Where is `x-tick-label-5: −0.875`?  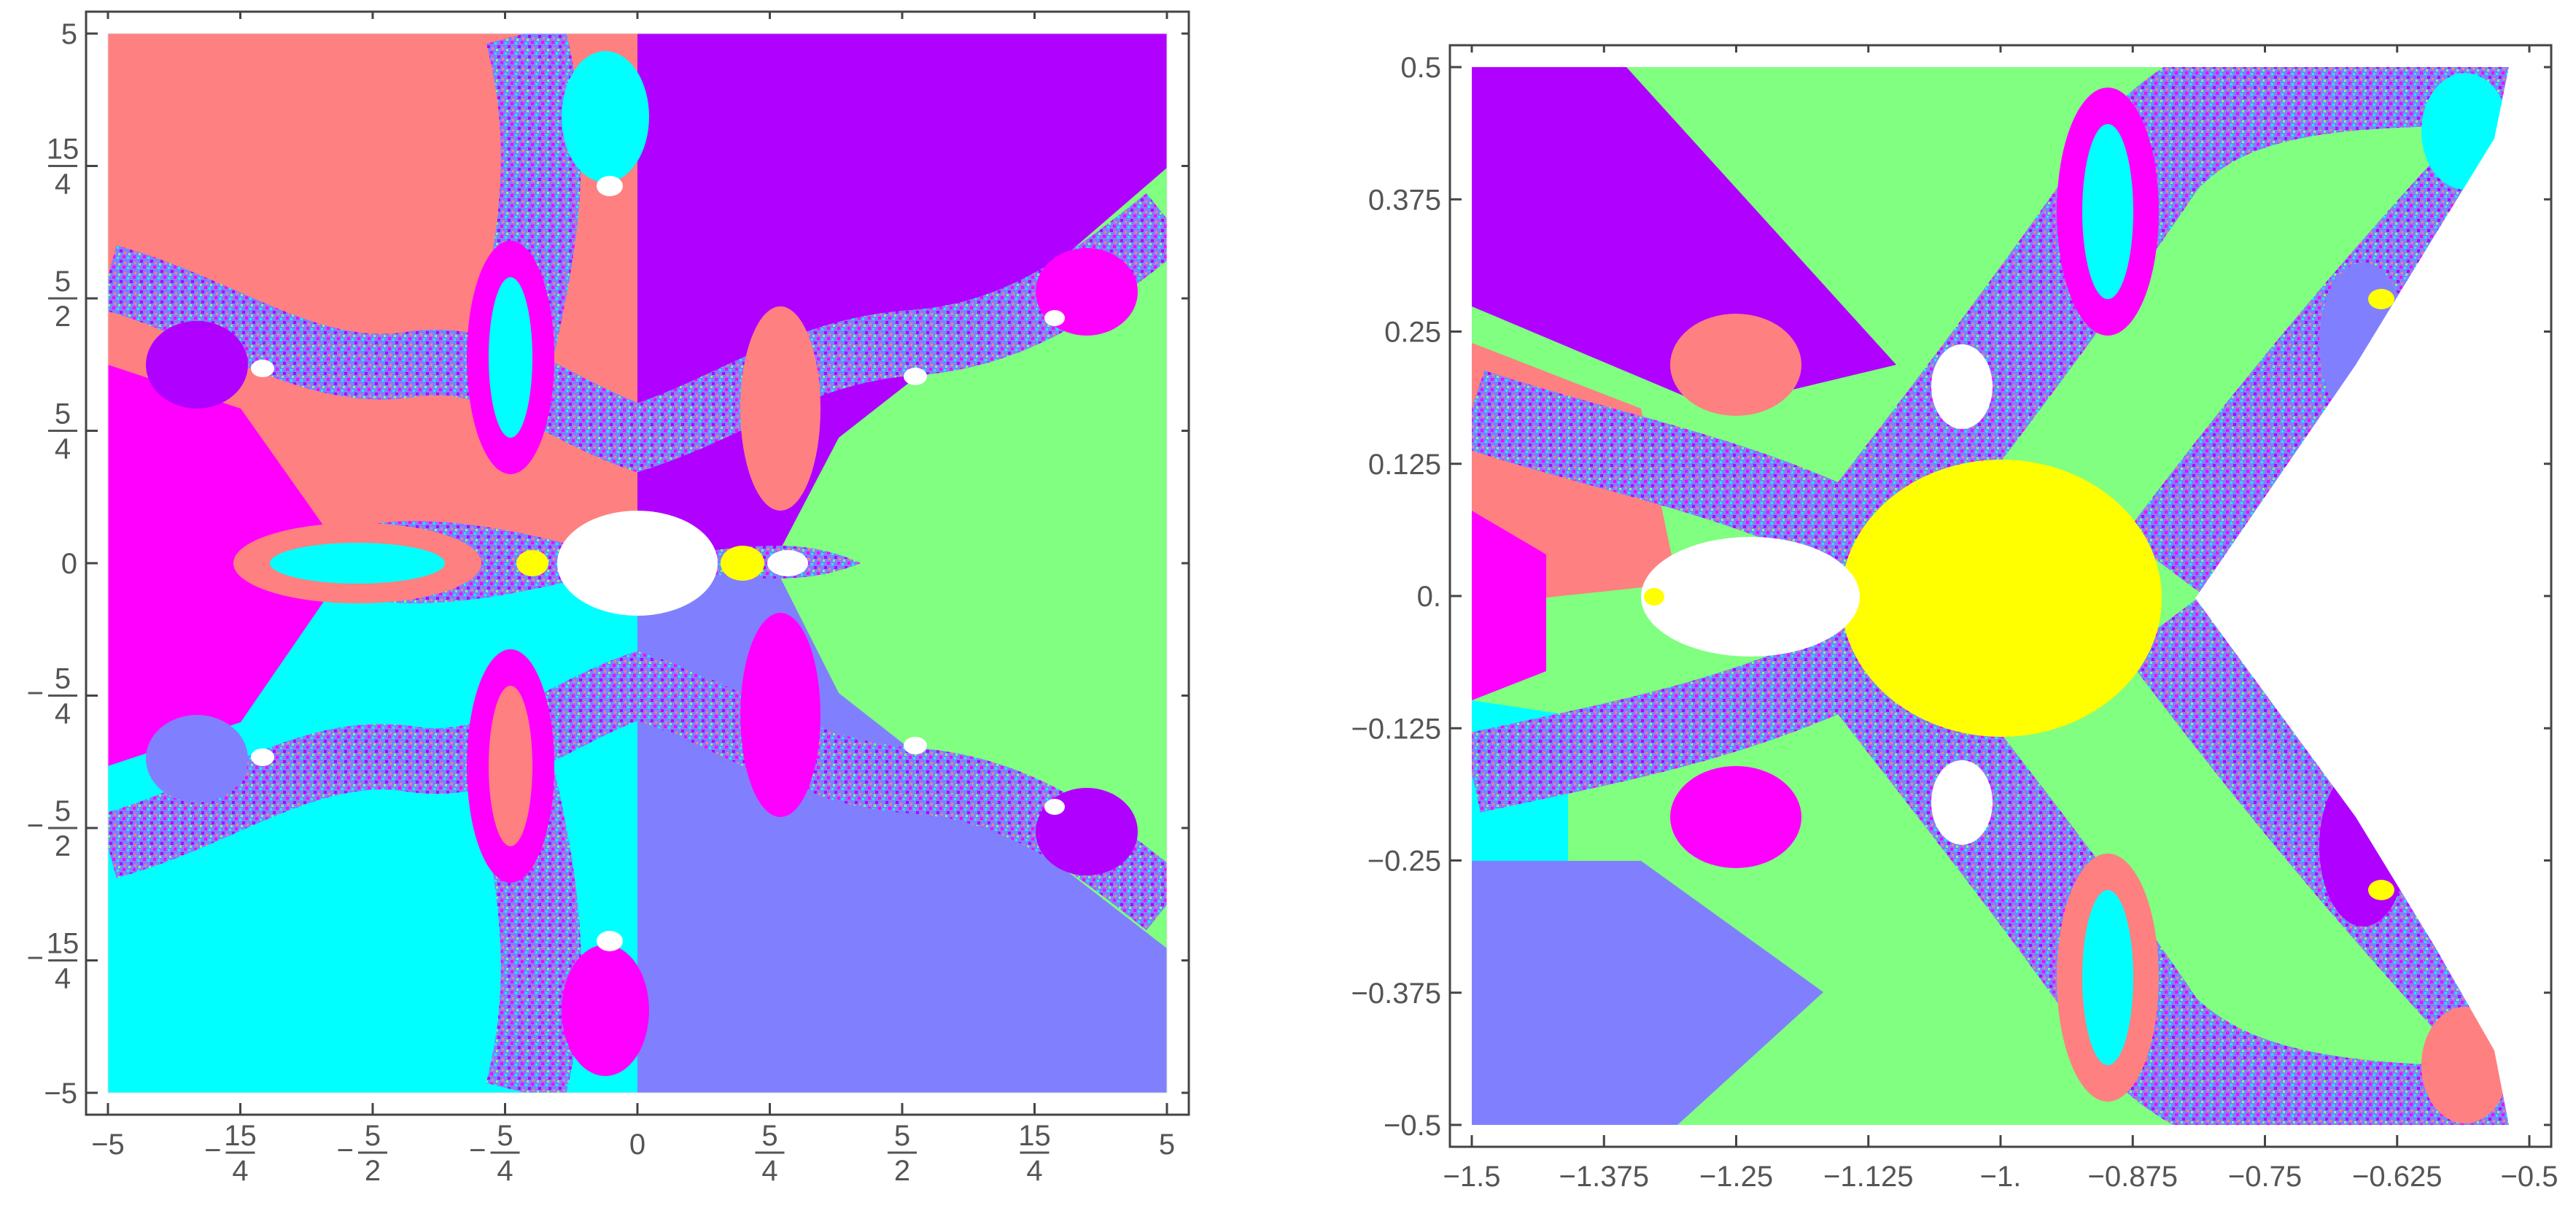 x-tick-label-5: −0.875 is located at coordinates (2133, 1177).